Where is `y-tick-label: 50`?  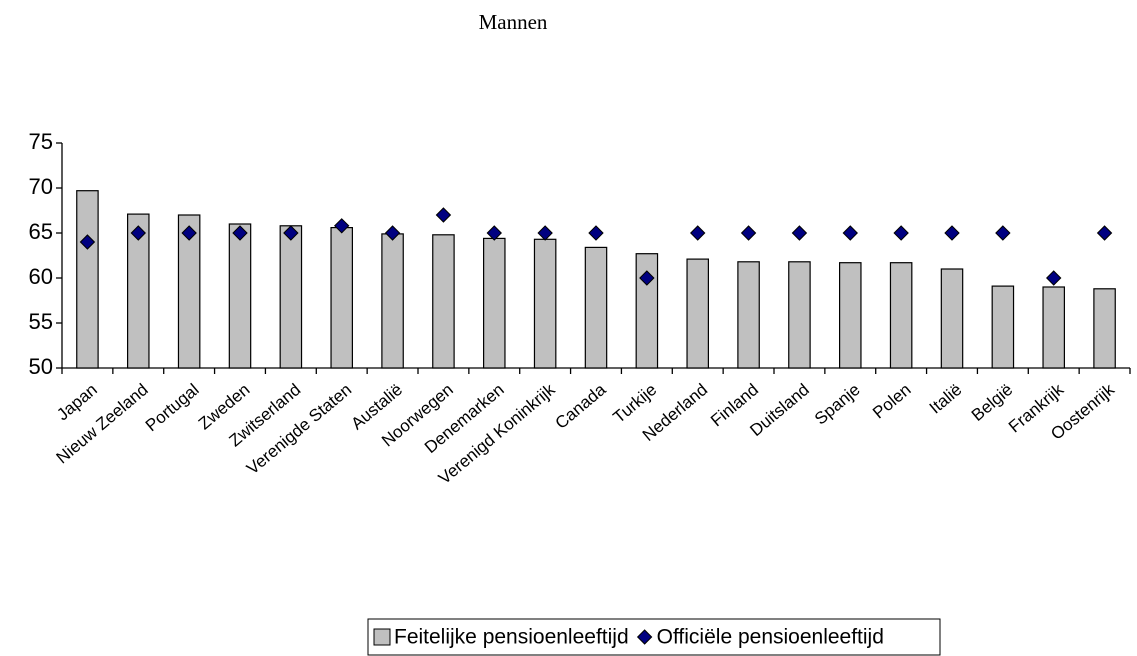
y-tick-label: 50 is located at coordinates (41, 366).